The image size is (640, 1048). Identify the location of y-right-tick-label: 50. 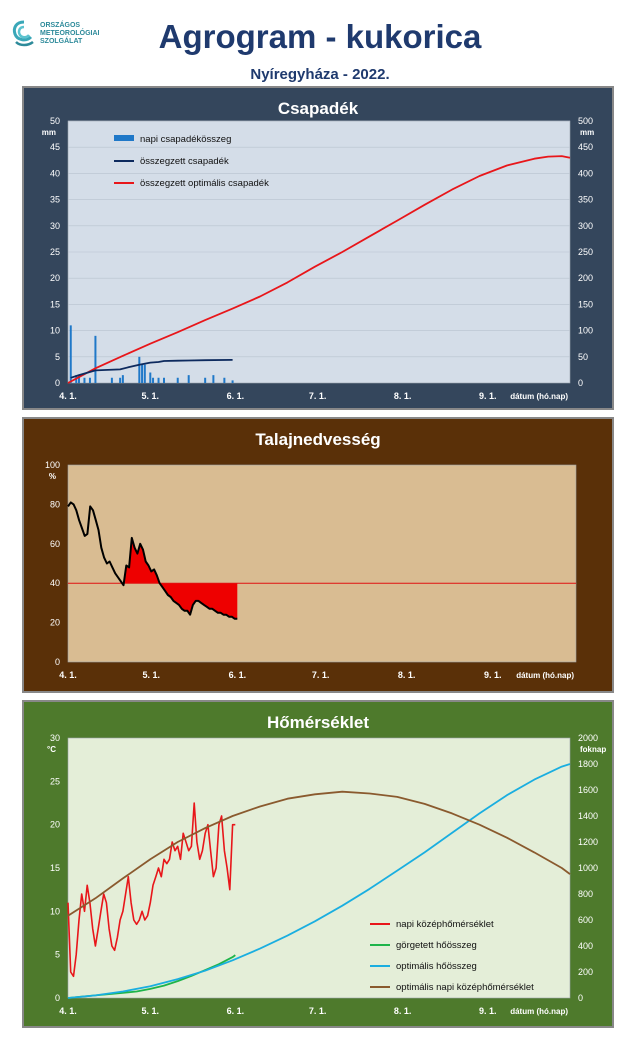
(583, 357).